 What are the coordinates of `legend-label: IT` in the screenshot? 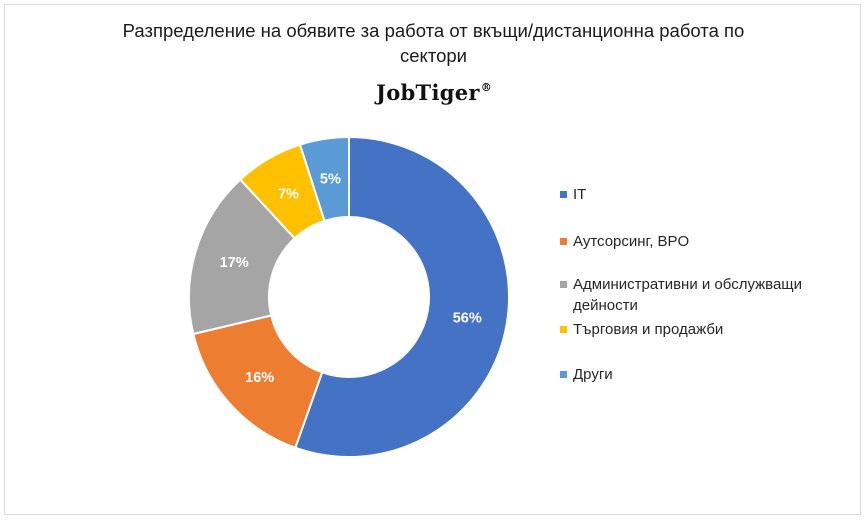 It's located at (580, 194).